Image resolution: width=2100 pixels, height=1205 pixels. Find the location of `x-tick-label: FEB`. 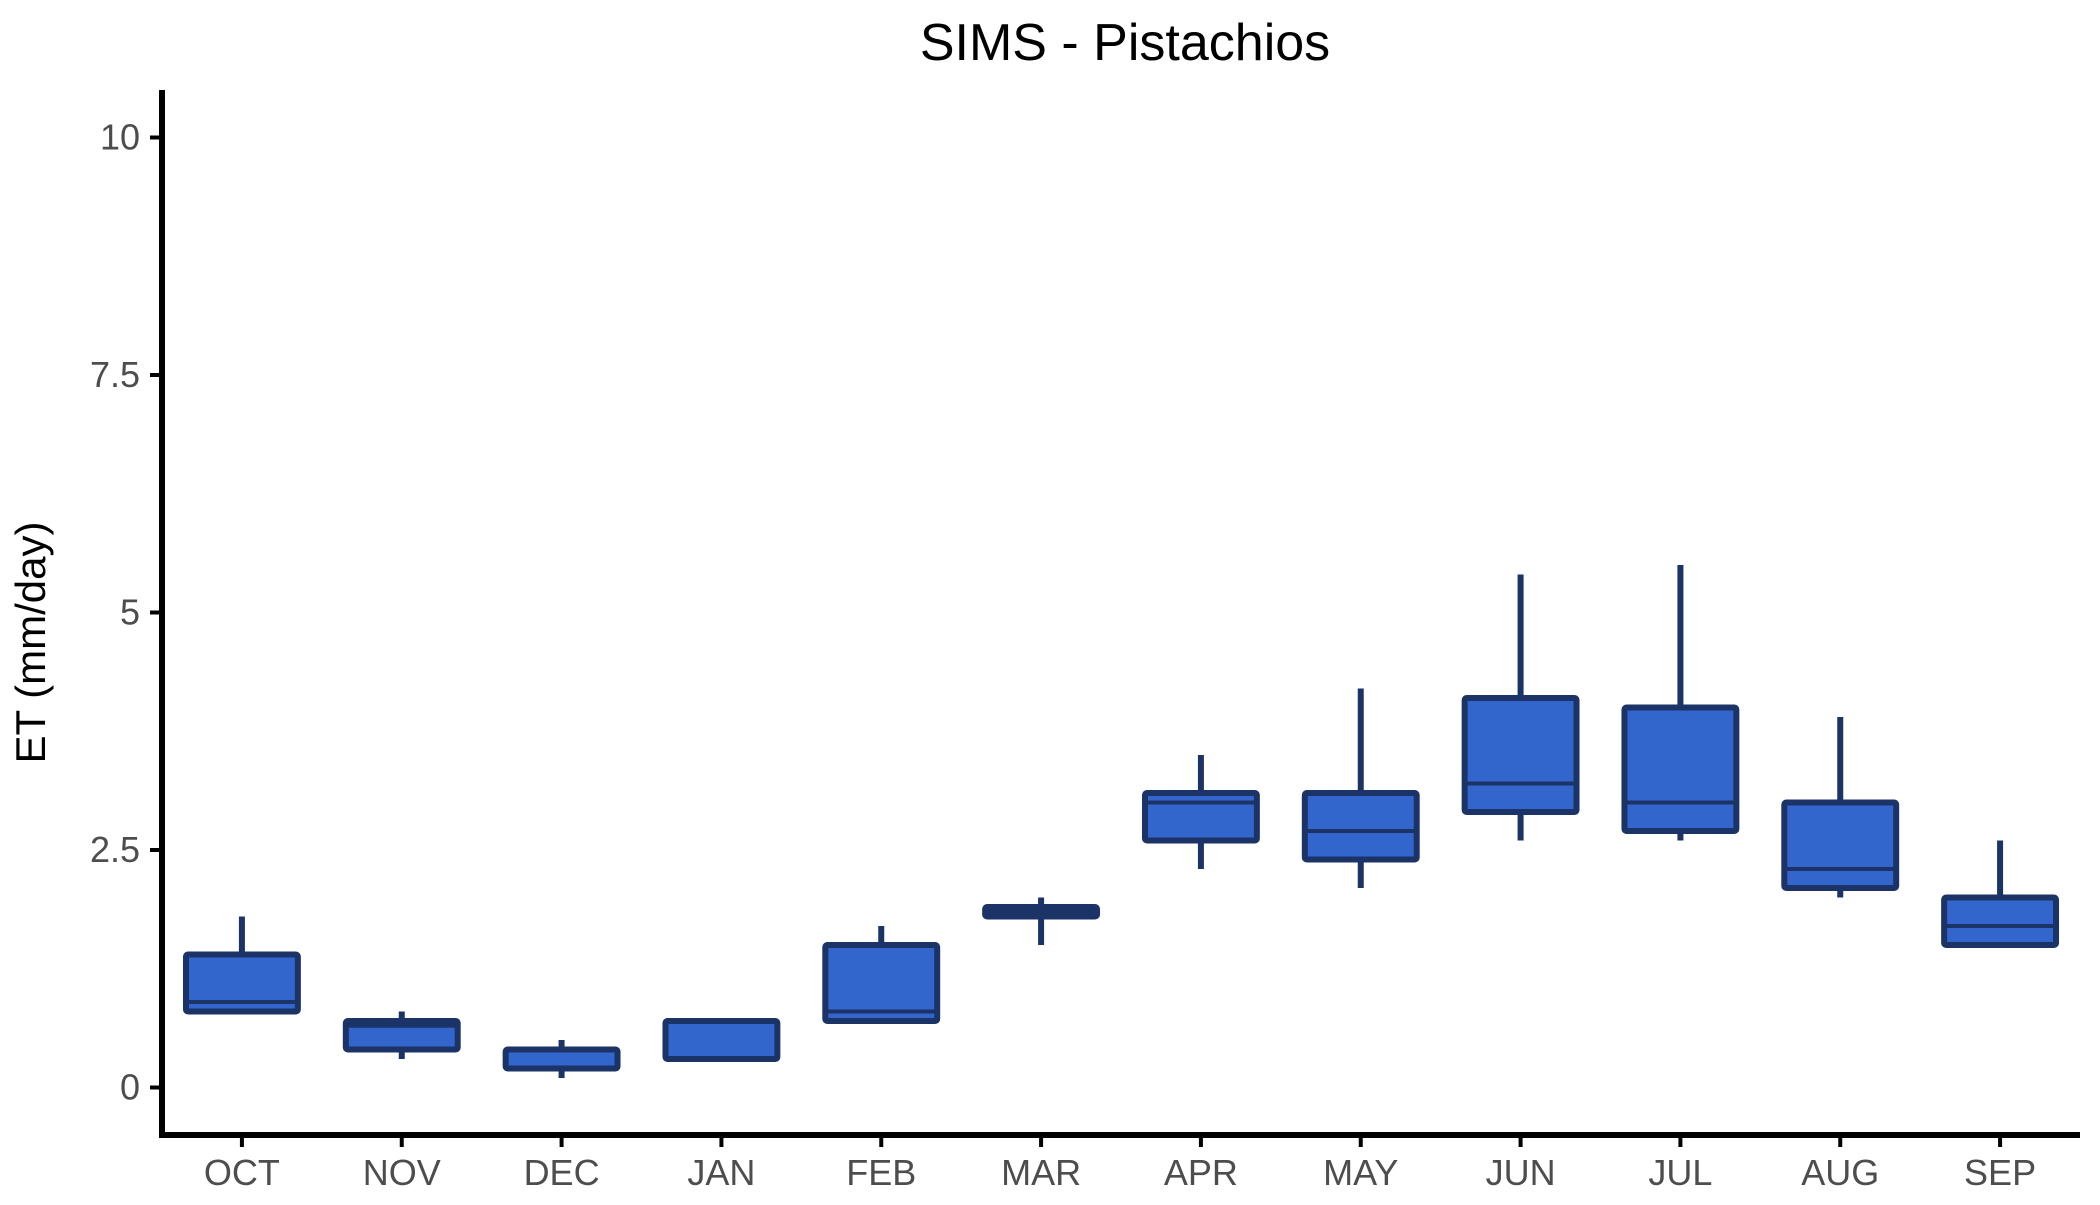

x-tick-label: FEB is located at coordinates (881, 1172).